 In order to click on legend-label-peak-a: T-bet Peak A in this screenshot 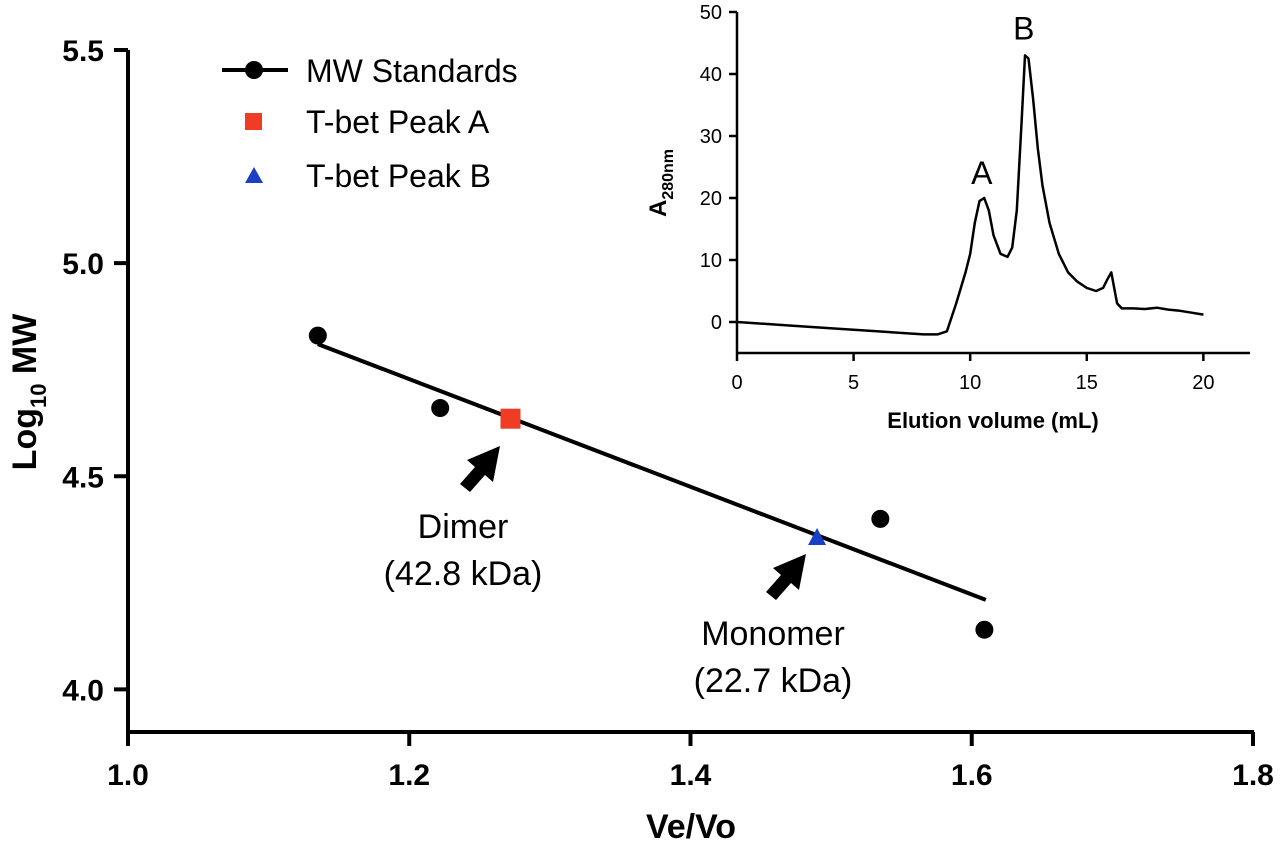, I will do `click(398, 122)`.